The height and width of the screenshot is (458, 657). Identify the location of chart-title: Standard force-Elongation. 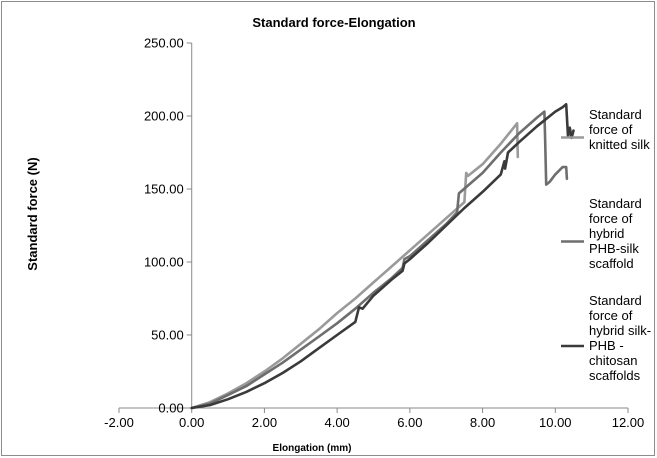
(333, 22).